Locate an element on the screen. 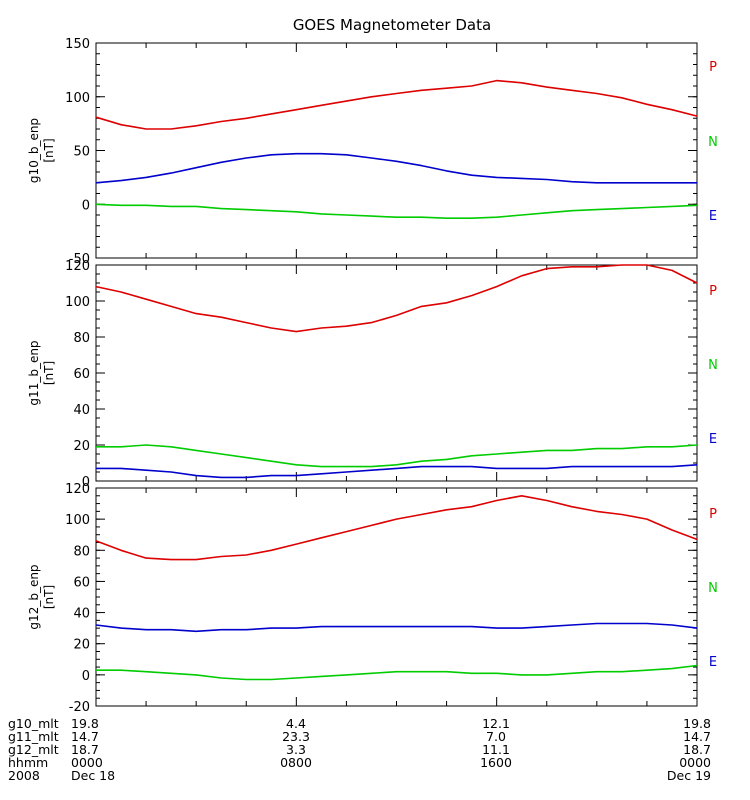 This screenshot has width=750, height=800. footer-row-label: g11_mlt is located at coordinates (33, 736).